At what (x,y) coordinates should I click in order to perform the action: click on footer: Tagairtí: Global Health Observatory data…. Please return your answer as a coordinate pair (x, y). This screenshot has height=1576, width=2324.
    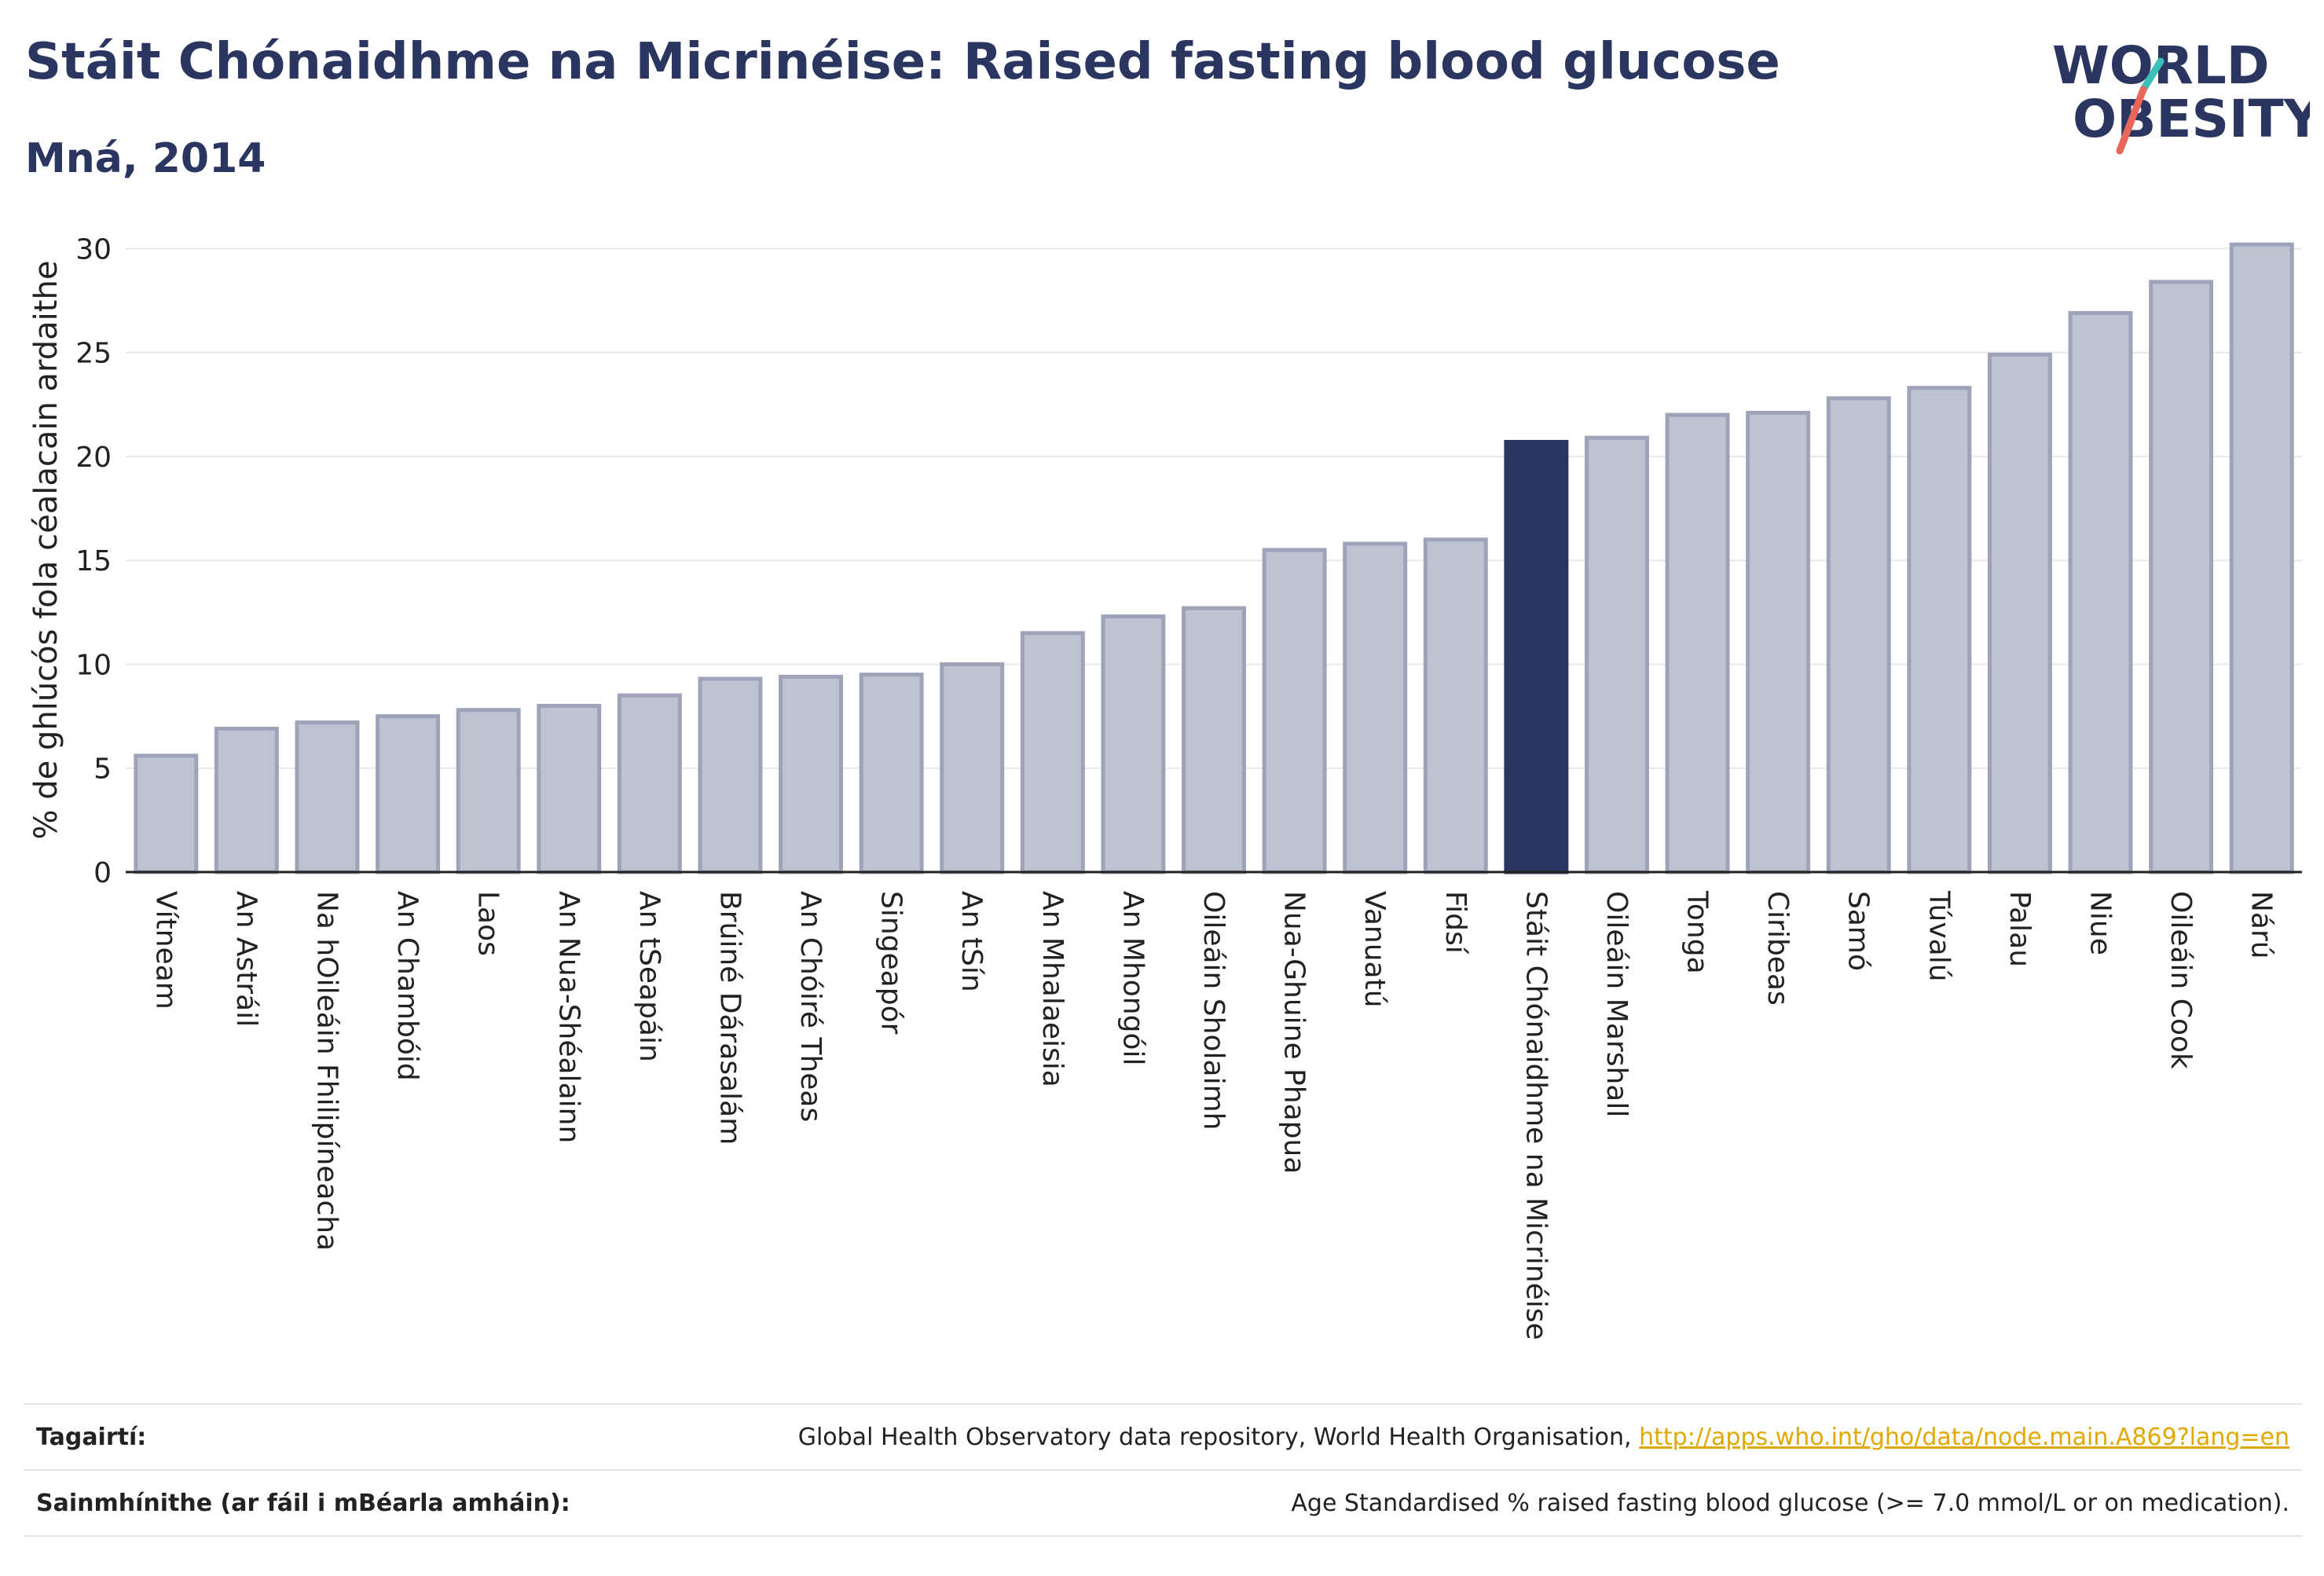
    Looking at the image, I should click on (1163, 1470).